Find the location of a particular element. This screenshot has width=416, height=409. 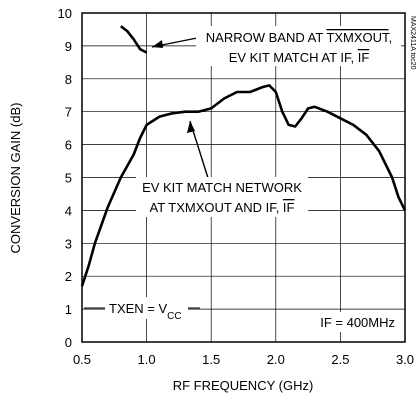

annotation: EV KIT MATCH NETWORK is located at coordinates (222, 187).